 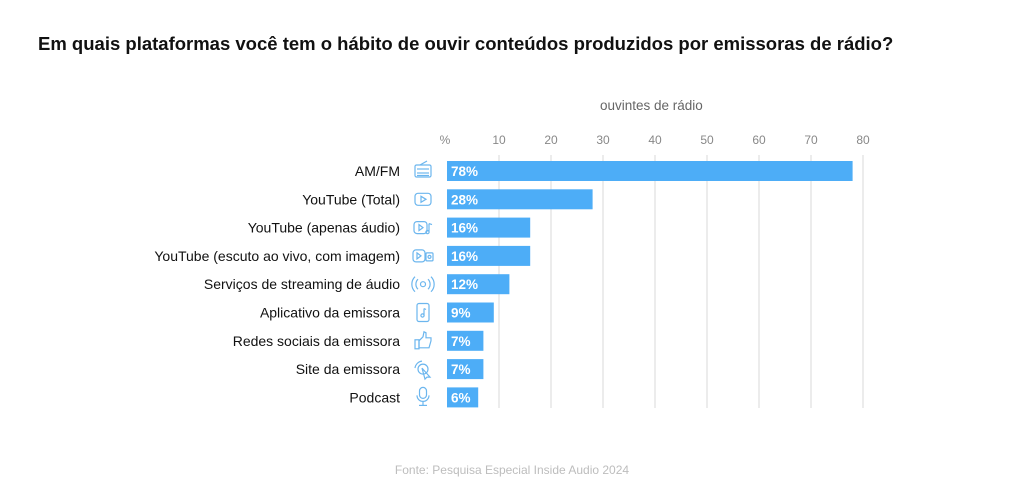 I want to click on value-label: 9%, so click(x=461, y=313).